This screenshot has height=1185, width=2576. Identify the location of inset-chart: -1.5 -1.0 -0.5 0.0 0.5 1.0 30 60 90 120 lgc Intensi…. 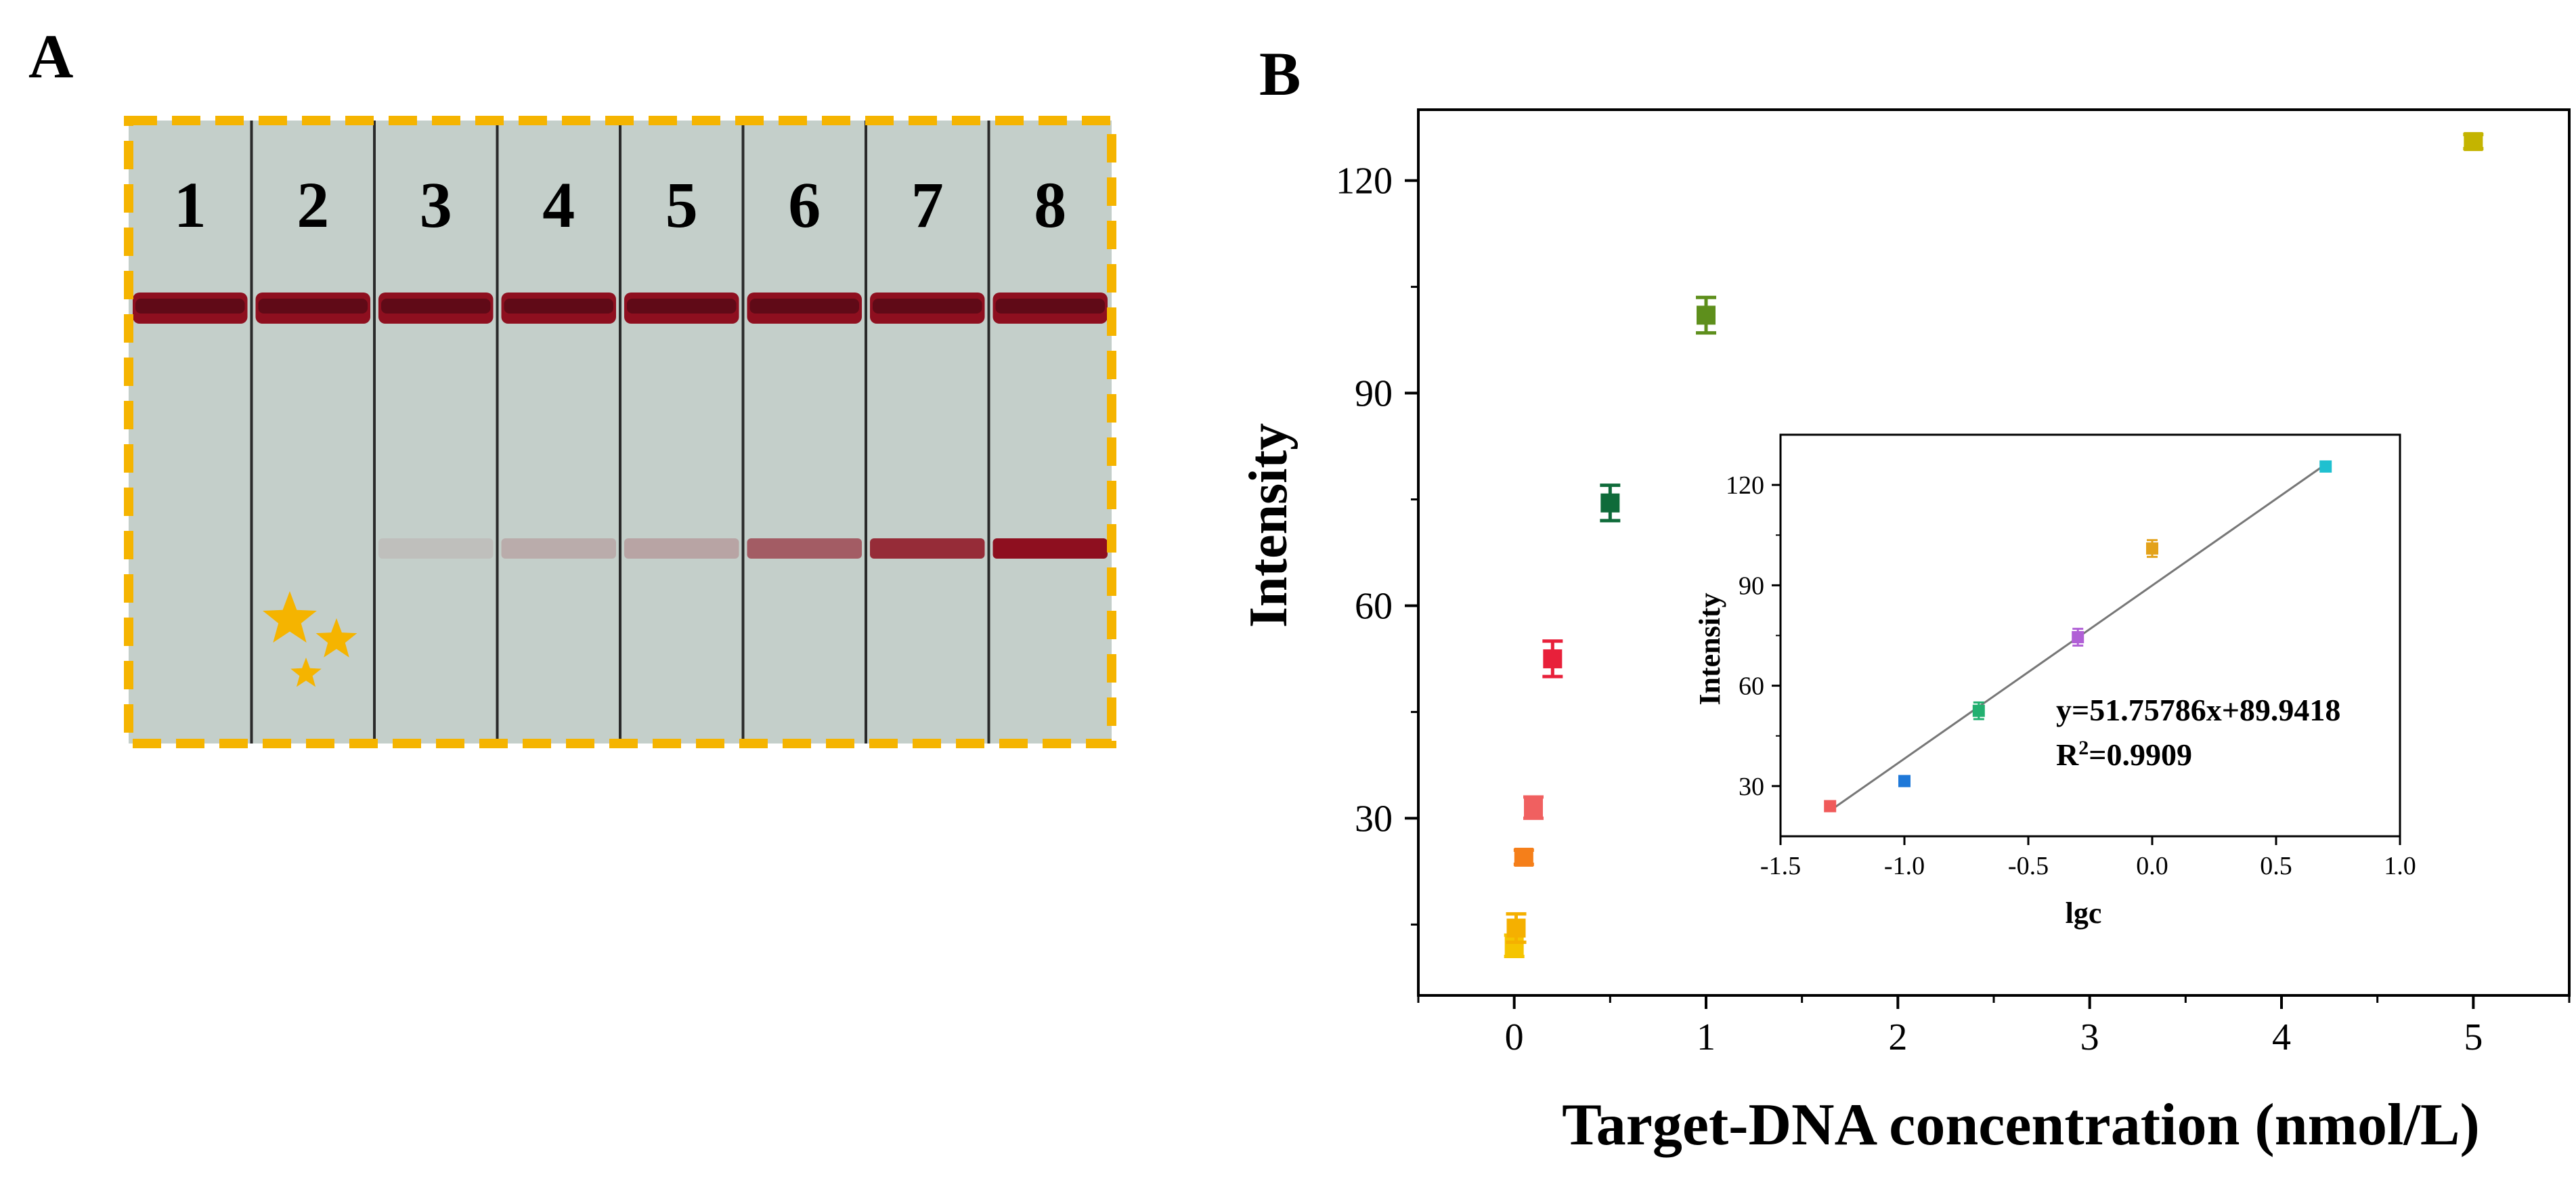
(2054, 681).